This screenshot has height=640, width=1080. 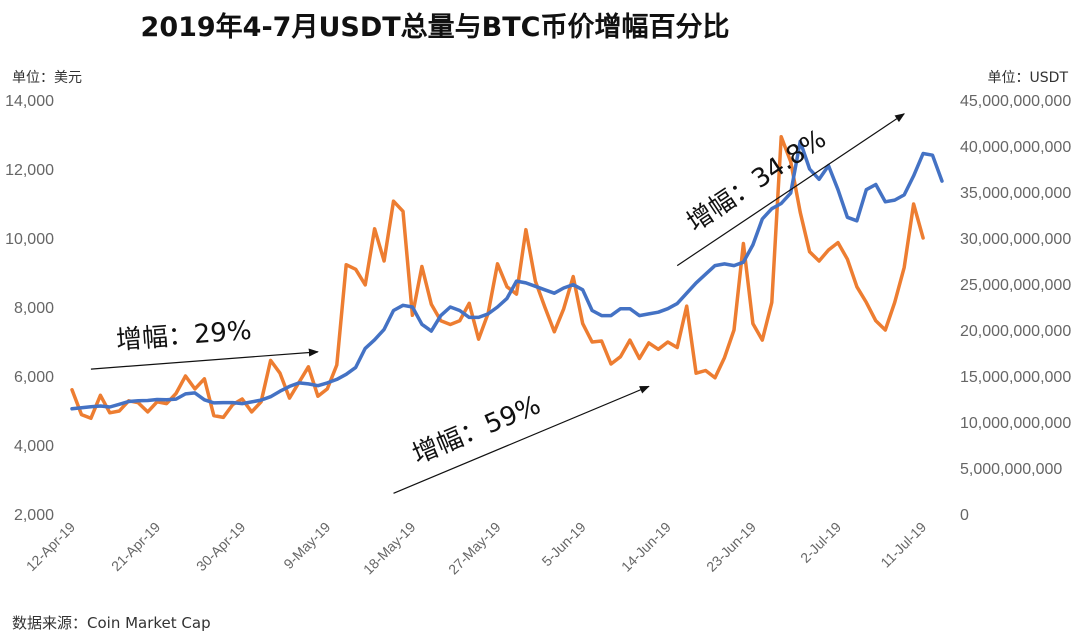 I want to click on y-left-tick-label: 6,000, so click(x=34, y=377).